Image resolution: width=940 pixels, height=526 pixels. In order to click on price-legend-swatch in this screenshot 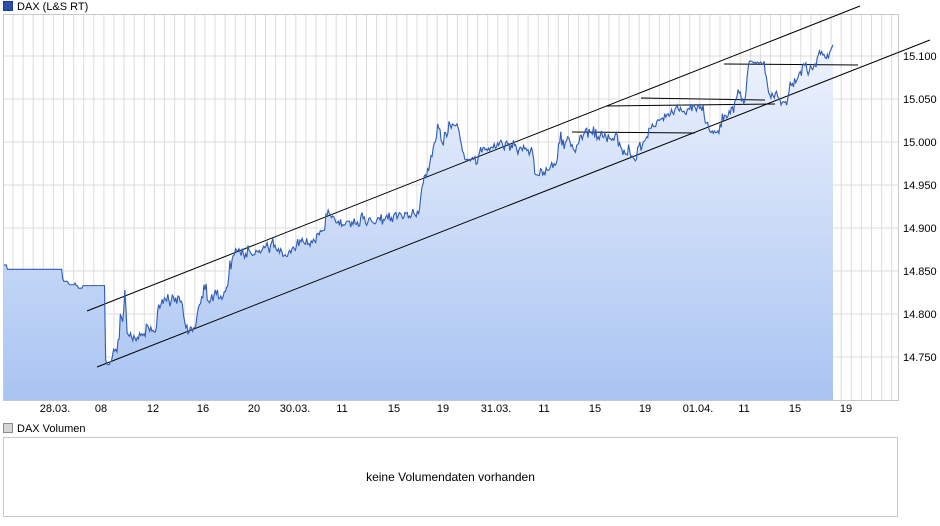, I will do `click(8, 6)`.